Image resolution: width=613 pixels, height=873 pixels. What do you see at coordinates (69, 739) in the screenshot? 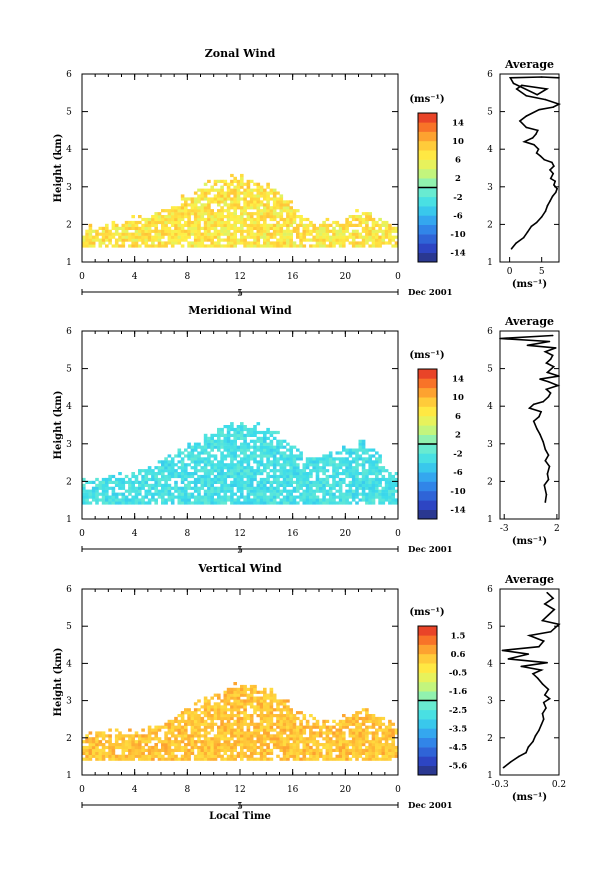
I see `y-tick-label: 2` at bounding box center [69, 739].